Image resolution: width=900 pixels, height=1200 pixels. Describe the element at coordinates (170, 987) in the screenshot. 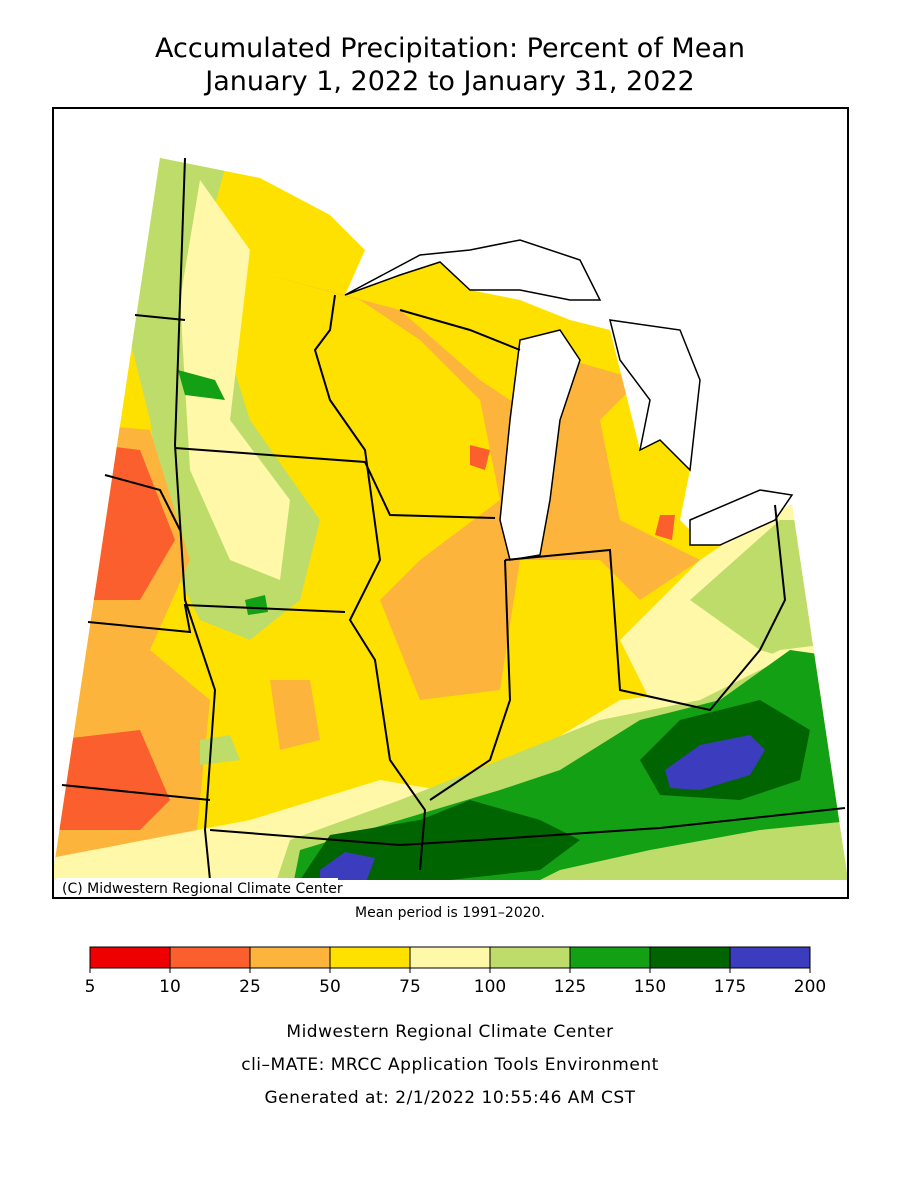

I see `legend-label: 10` at that location.